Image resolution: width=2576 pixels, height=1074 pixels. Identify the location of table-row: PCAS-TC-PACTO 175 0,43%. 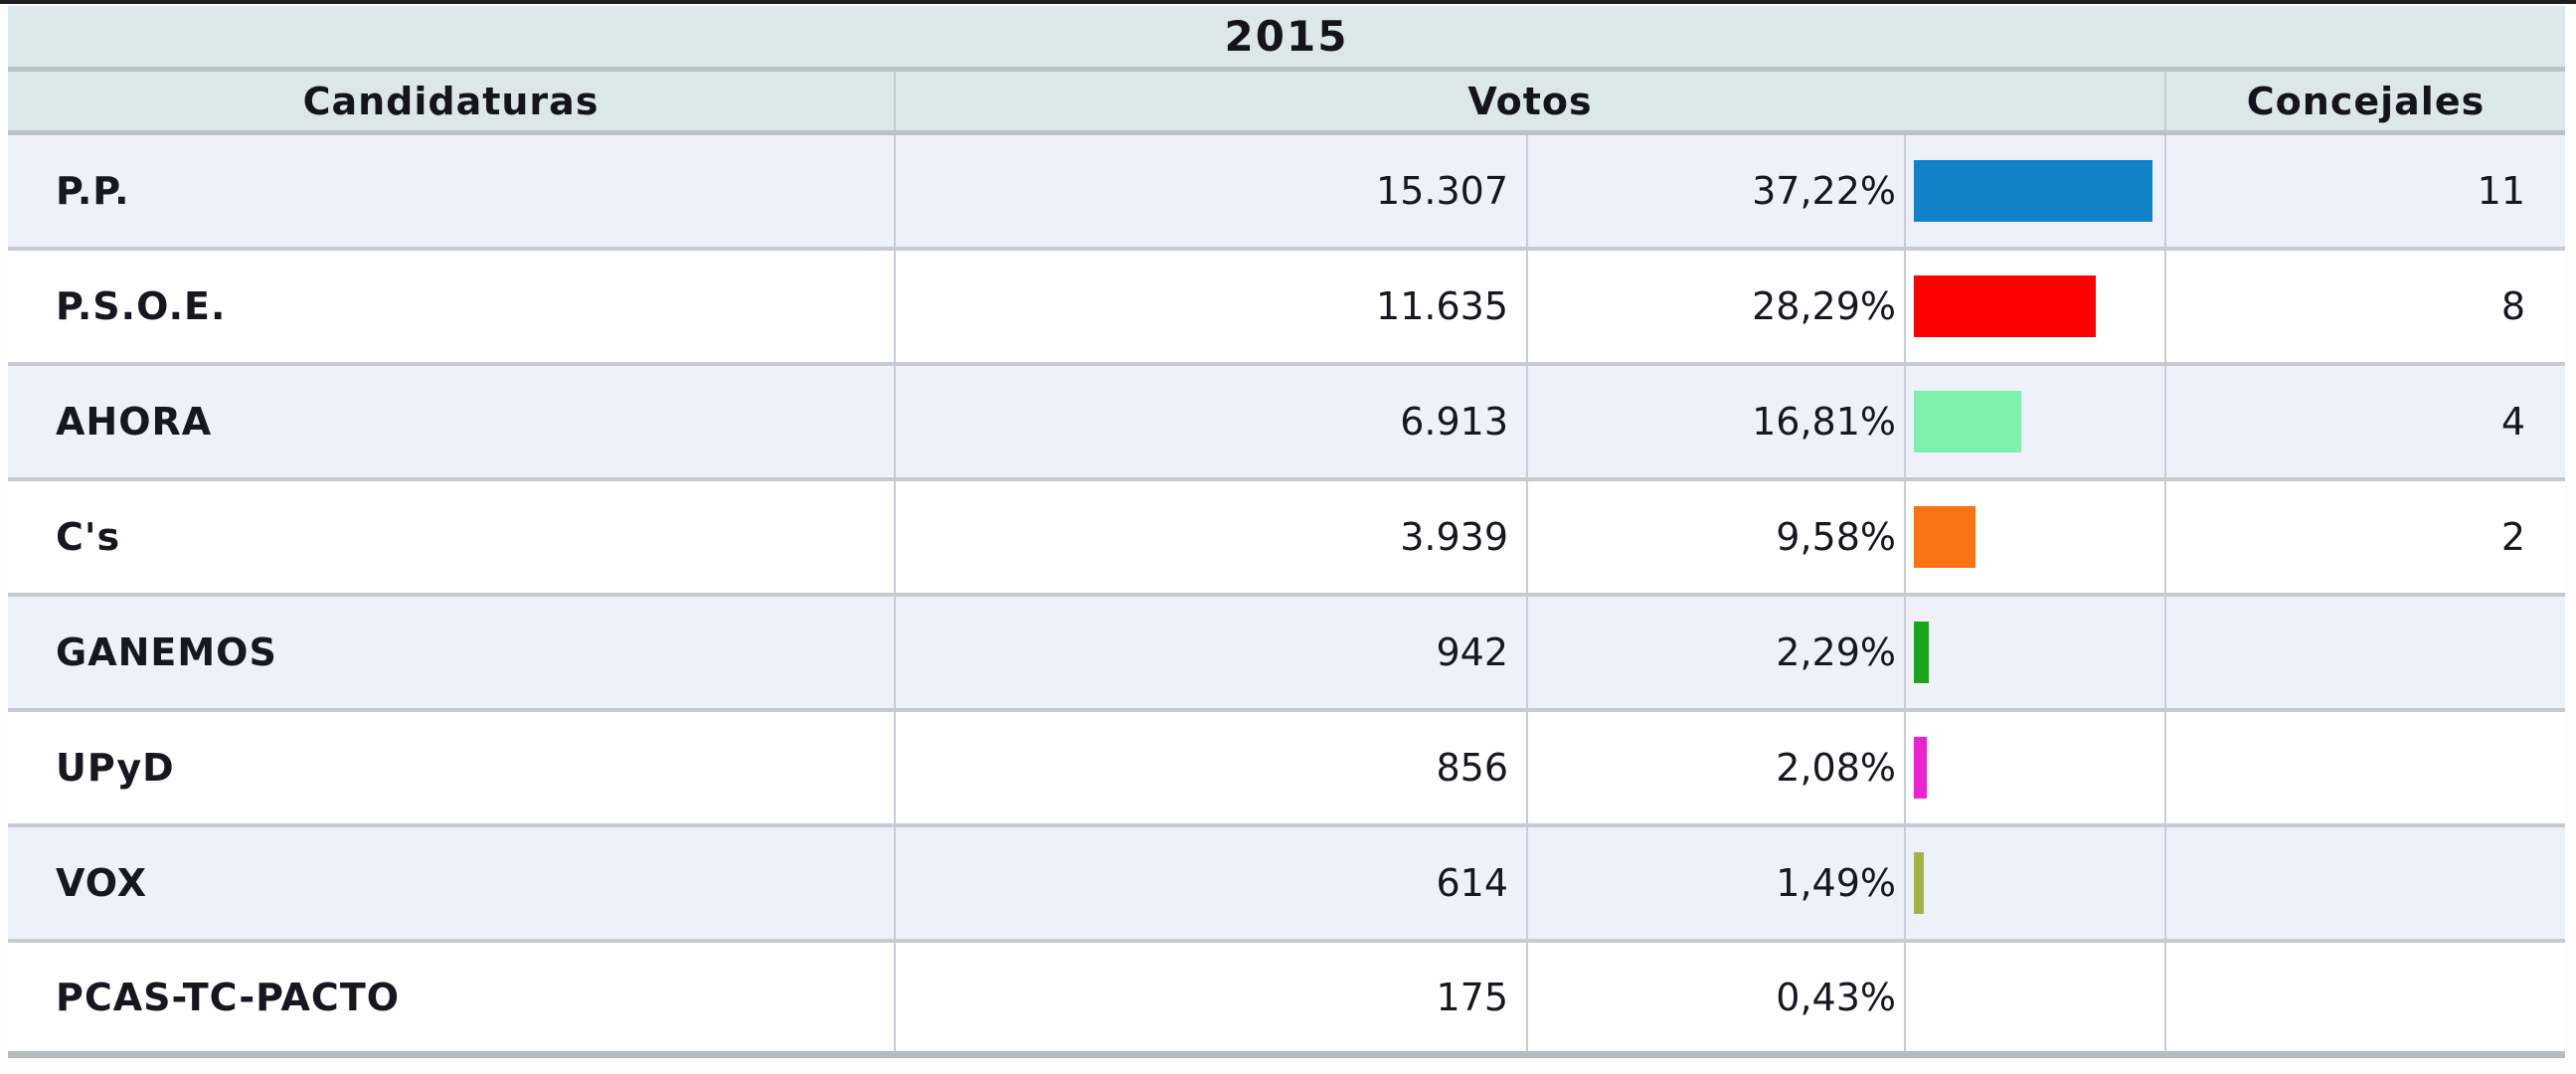
(1286, 1000).